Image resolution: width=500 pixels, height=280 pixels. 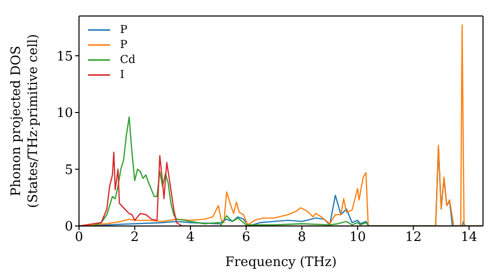 I want to click on x-tick-label: 2, so click(x=134, y=238).